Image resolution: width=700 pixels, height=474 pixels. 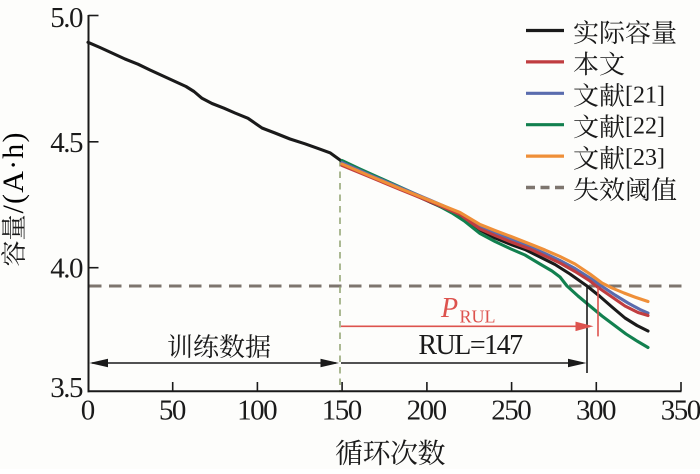 I want to click on svg-text: [21], so click(x=645, y=95).